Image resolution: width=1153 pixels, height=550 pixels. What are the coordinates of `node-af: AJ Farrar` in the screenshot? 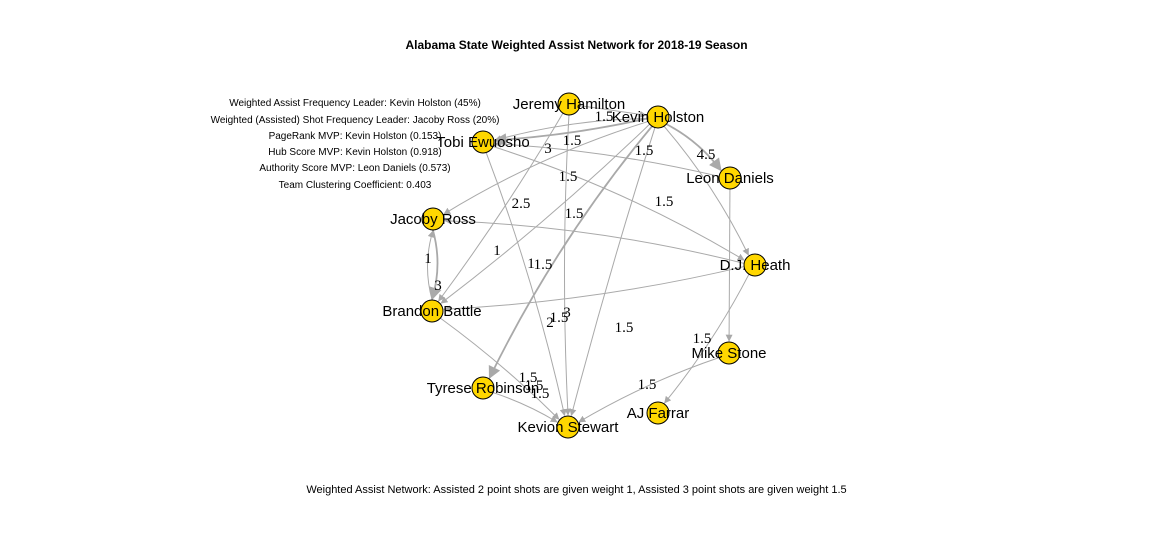 It's located at (658, 413).